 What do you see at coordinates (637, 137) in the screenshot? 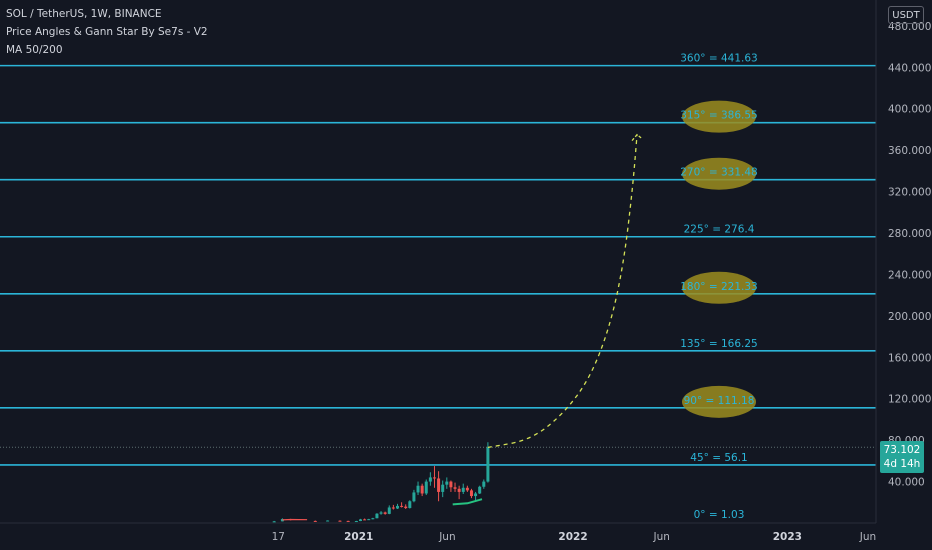
I see `projection-arrowhead` at bounding box center [637, 137].